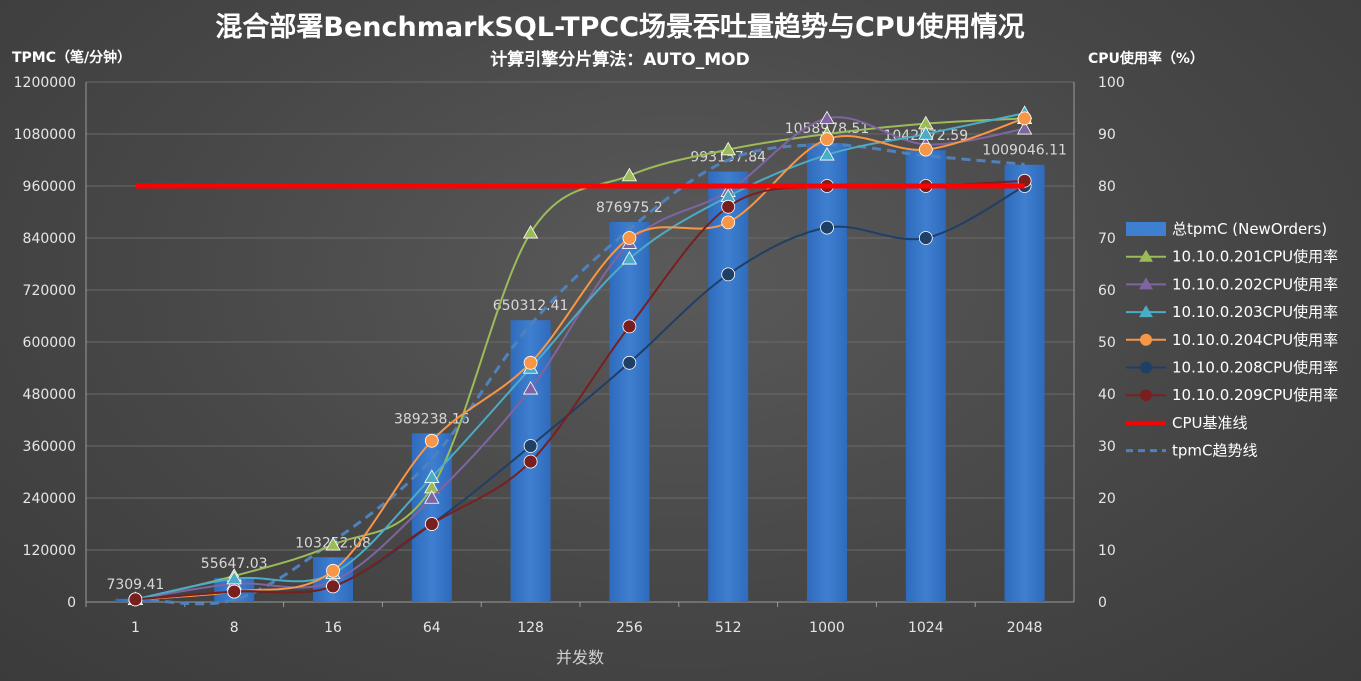  Describe the element at coordinates (629, 208) in the screenshot. I see `bar-data-label: 876975.2` at that location.